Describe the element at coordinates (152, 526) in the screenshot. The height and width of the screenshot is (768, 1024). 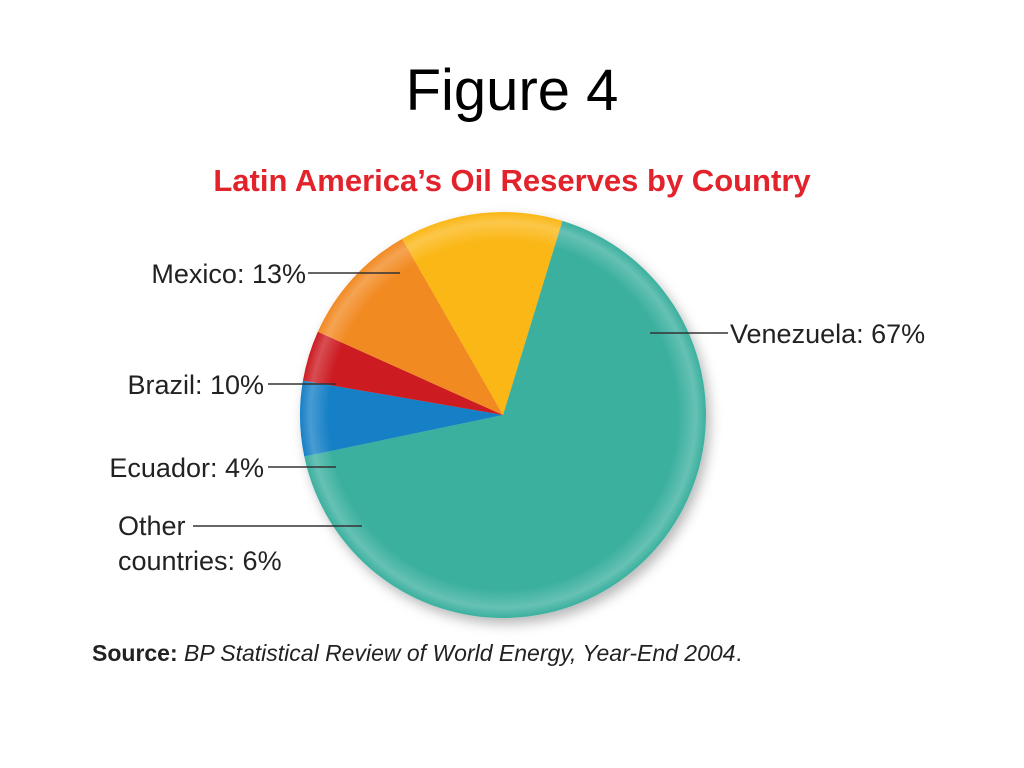
I see `slice-label-other-countries-line1: Other` at that location.